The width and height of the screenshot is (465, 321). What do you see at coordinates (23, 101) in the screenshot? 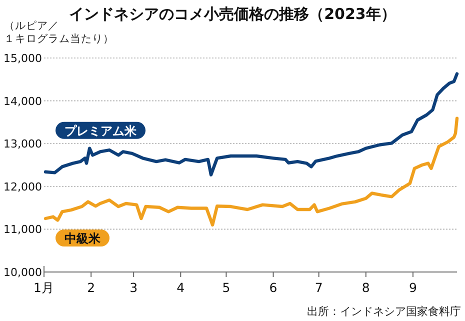
I see `y-tick-label: 14,000` at bounding box center [23, 101].